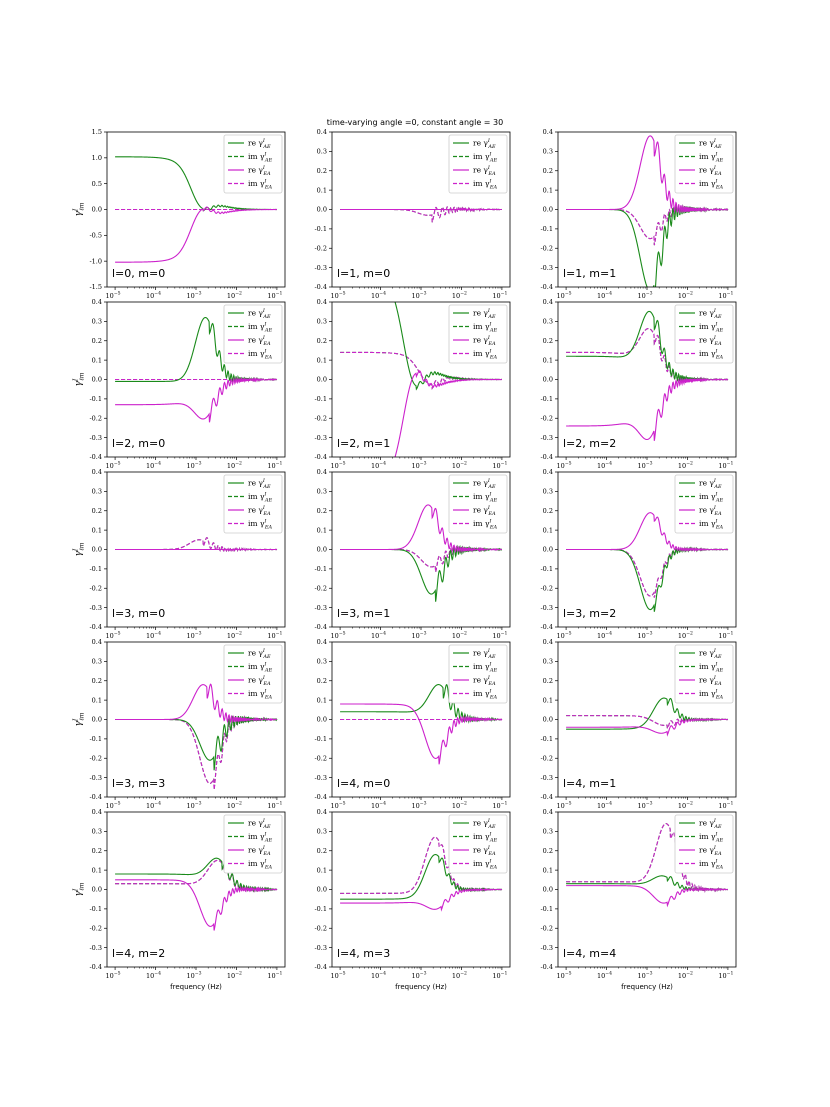 Image resolution: width=830 pixels, height=1107 pixels. What do you see at coordinates (95, 261) in the screenshot?
I see `y-tick-label: -1.0` at bounding box center [95, 261].